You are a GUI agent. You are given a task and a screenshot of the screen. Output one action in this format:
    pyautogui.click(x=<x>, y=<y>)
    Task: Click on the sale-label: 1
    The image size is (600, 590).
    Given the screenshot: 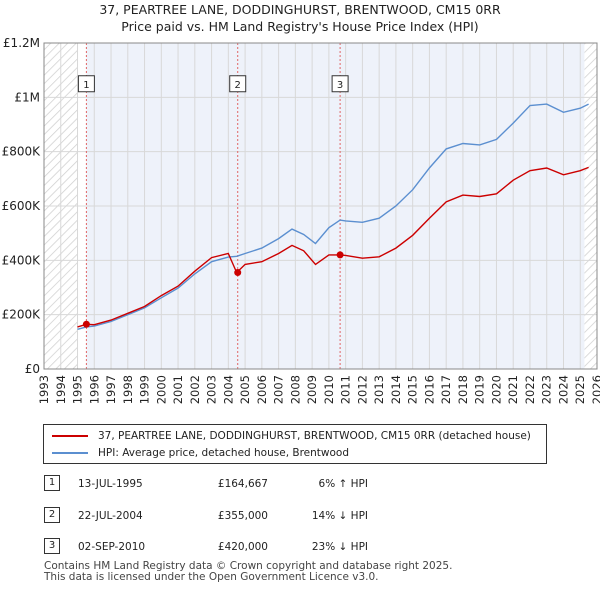 What is the action you would take?
    pyautogui.click(x=86, y=85)
    